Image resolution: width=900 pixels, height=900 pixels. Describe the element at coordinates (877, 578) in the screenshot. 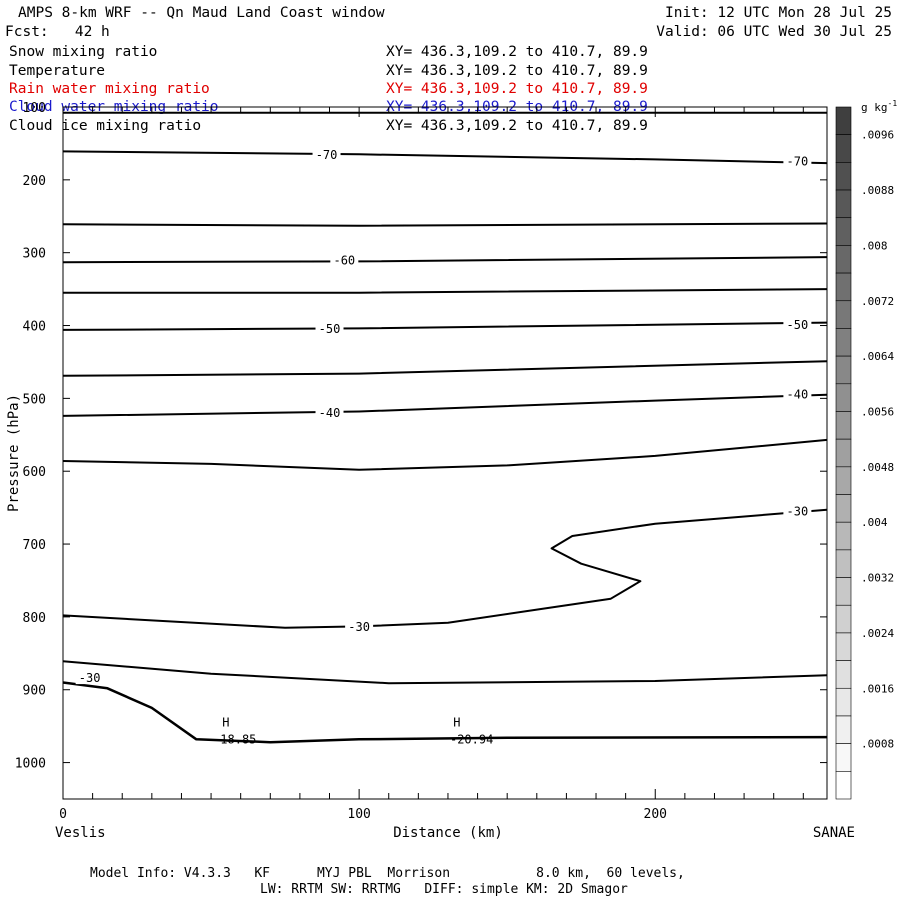

I see `colorbar-tick-label: .0032` at that location.